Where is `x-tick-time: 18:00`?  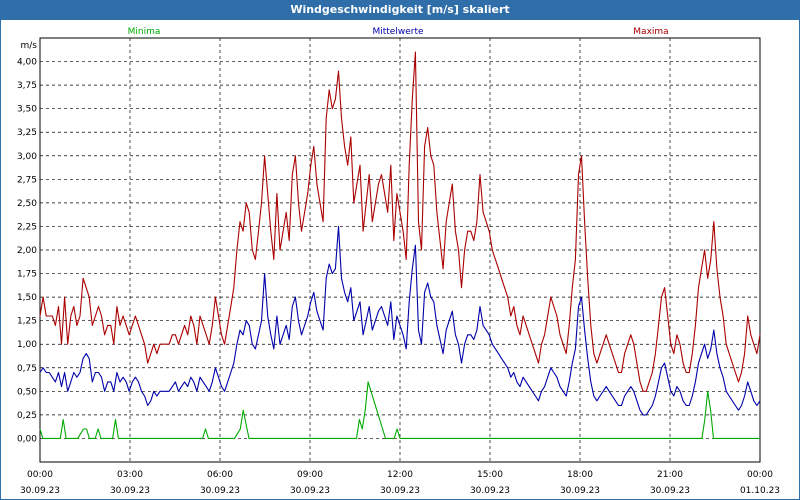 x-tick-time: 18:00 is located at coordinates (580, 475).